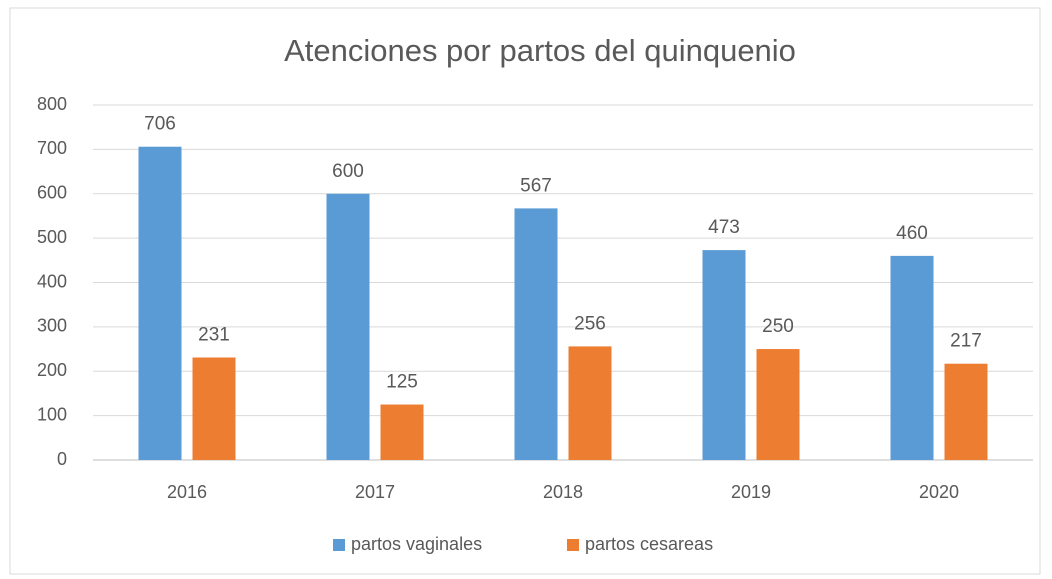 Image resolution: width=1052 pixels, height=579 pixels. Describe the element at coordinates (402, 382) in the screenshot. I see `data-label: 125` at that location.